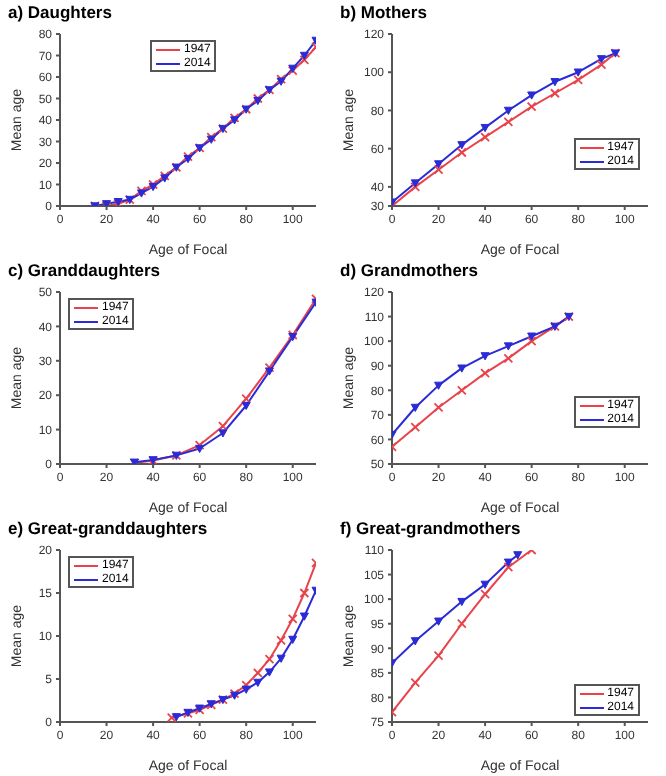  Describe the element at coordinates (383, 13) in the screenshot. I see `chart-title: b) Mothers` at that location.